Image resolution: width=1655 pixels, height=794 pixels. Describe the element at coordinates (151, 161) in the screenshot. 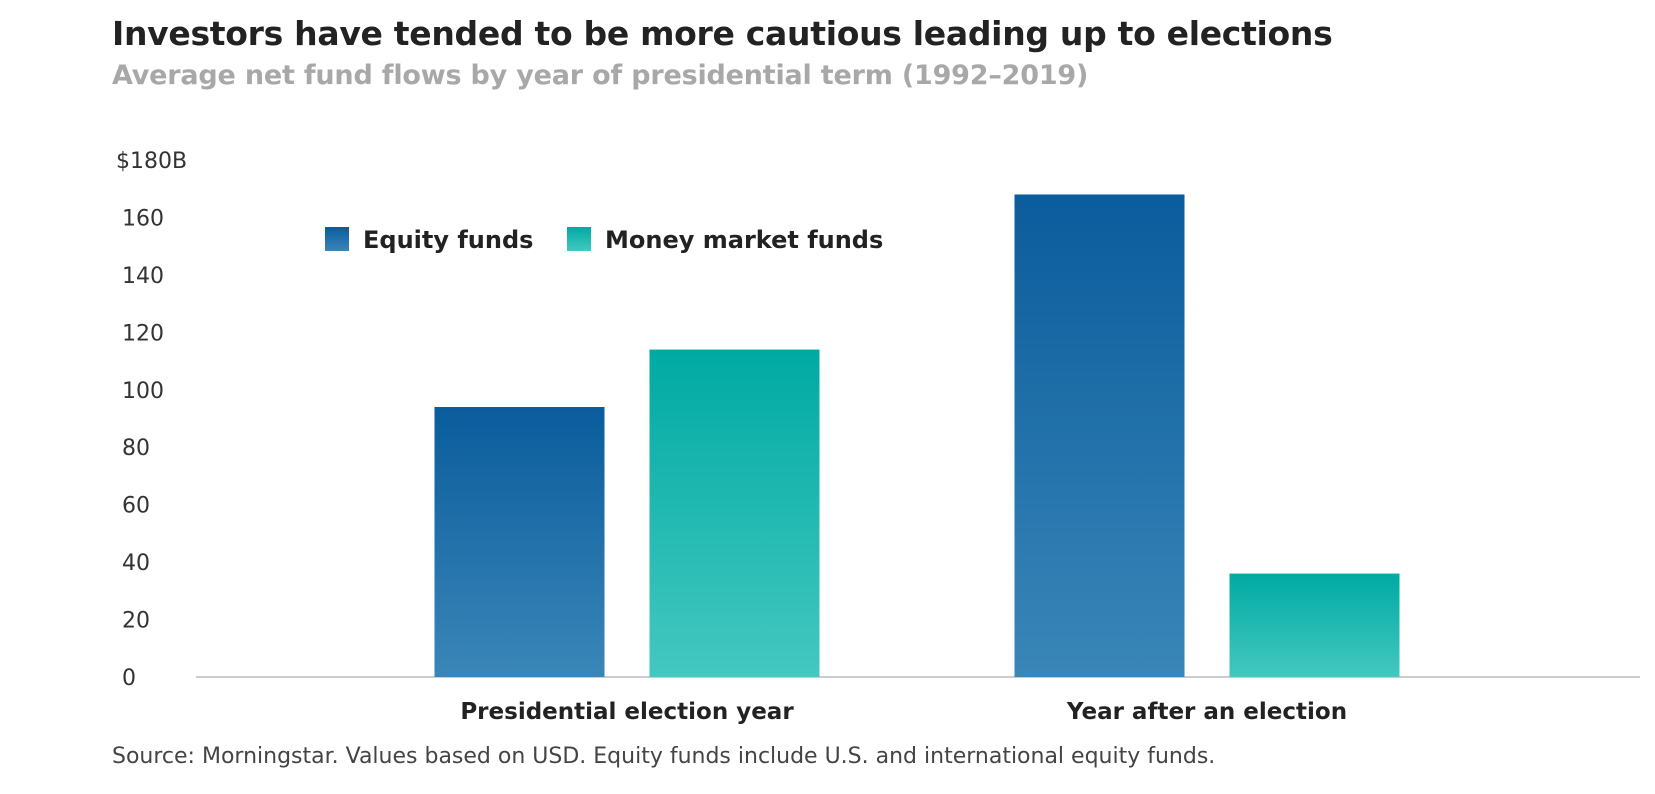

I see `y-tick-label: $180B` at that location.